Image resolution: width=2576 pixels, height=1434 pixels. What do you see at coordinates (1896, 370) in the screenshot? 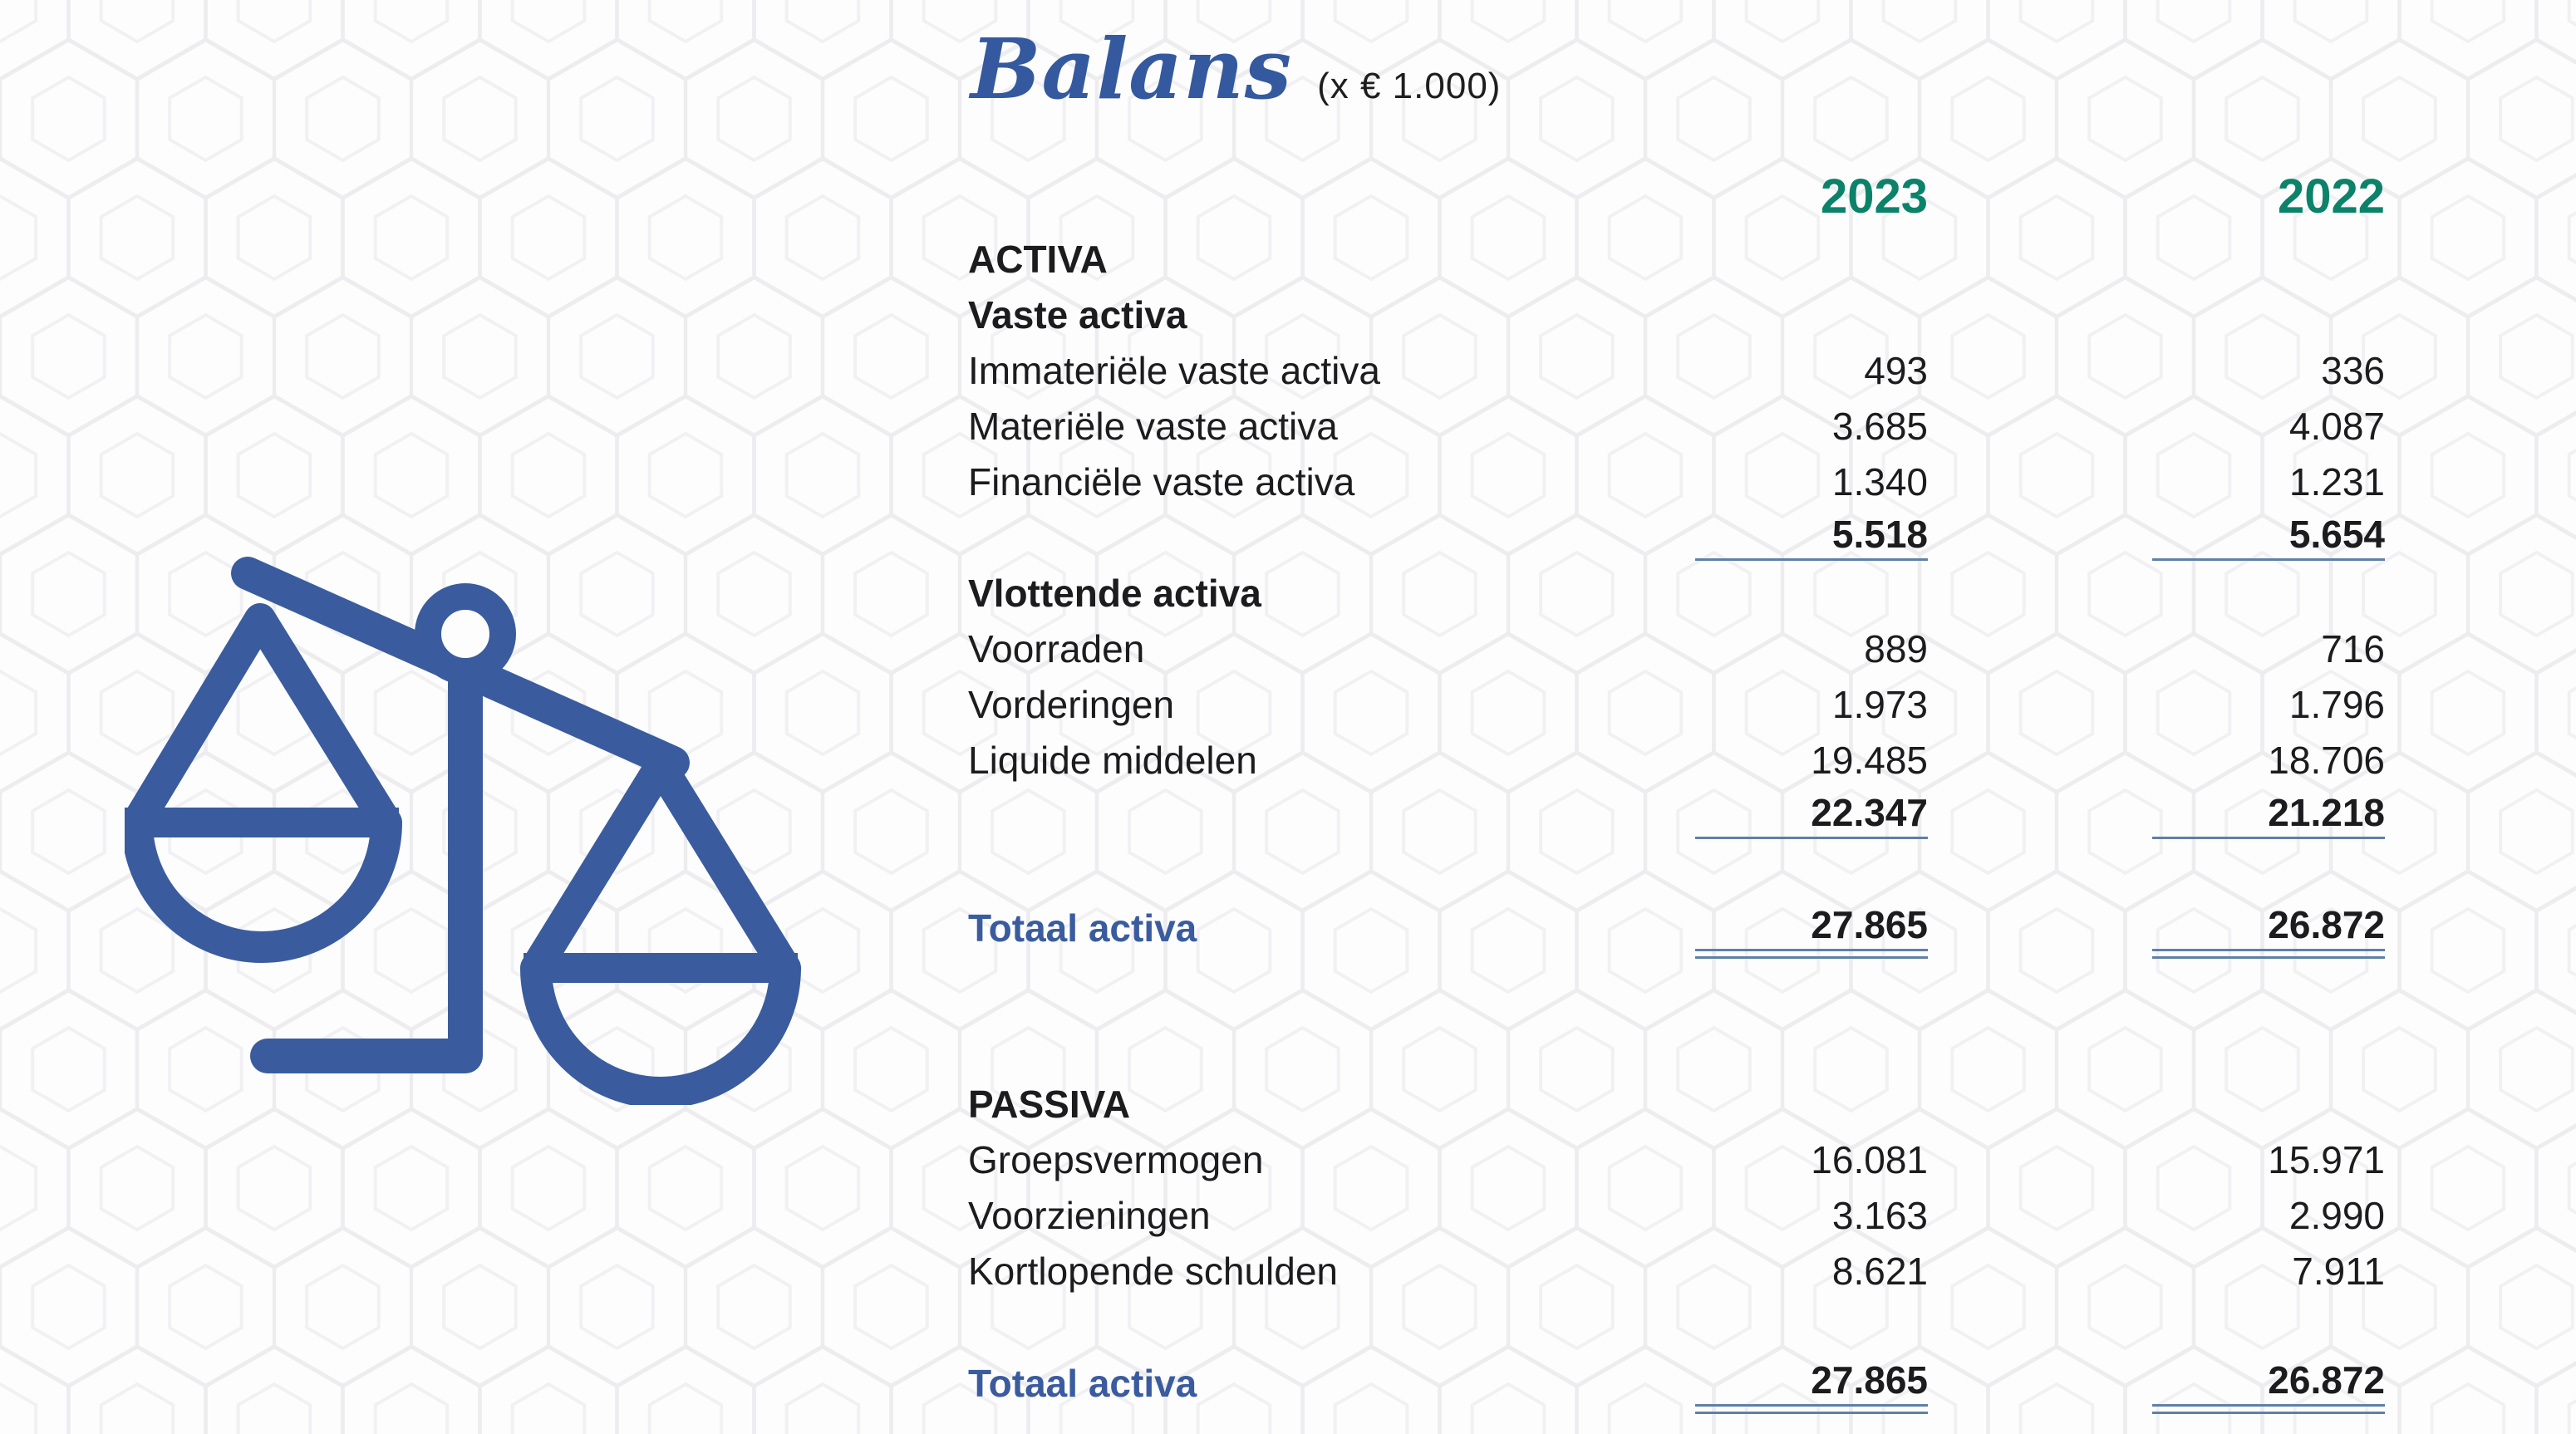
I see `value-2023: 493` at bounding box center [1896, 370].